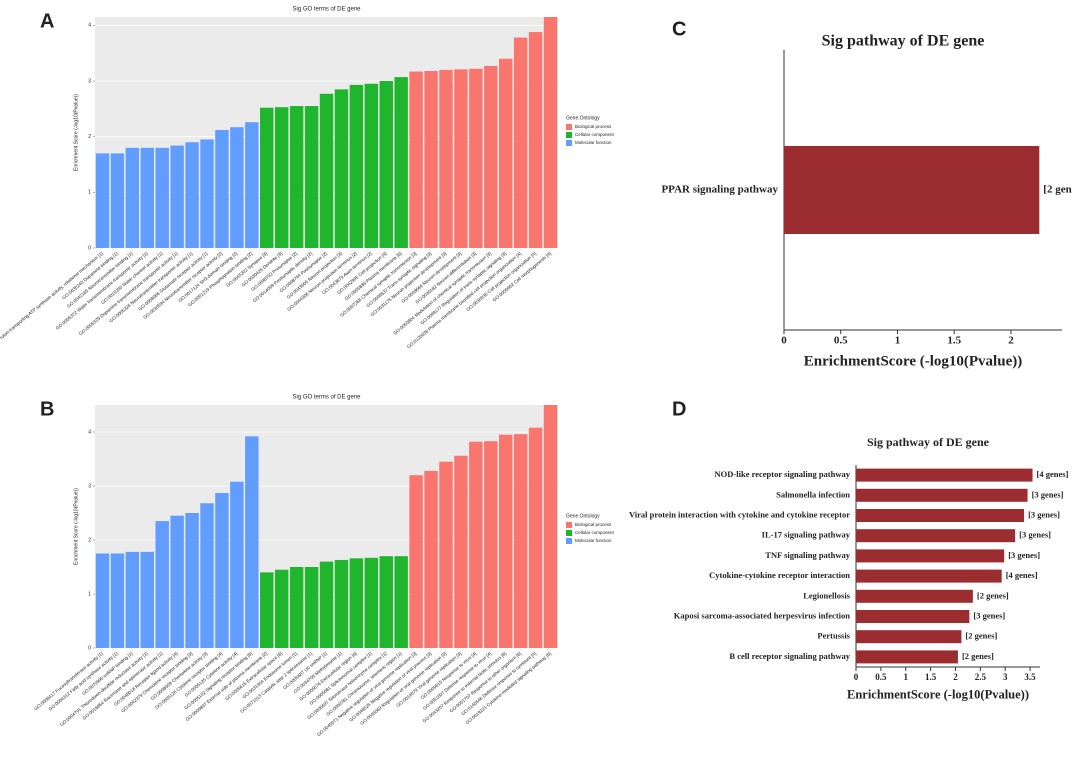 The height and width of the screenshot is (762, 1072). Describe the element at coordinates (679, 409) in the screenshot. I see `panel-letter: D` at that location.